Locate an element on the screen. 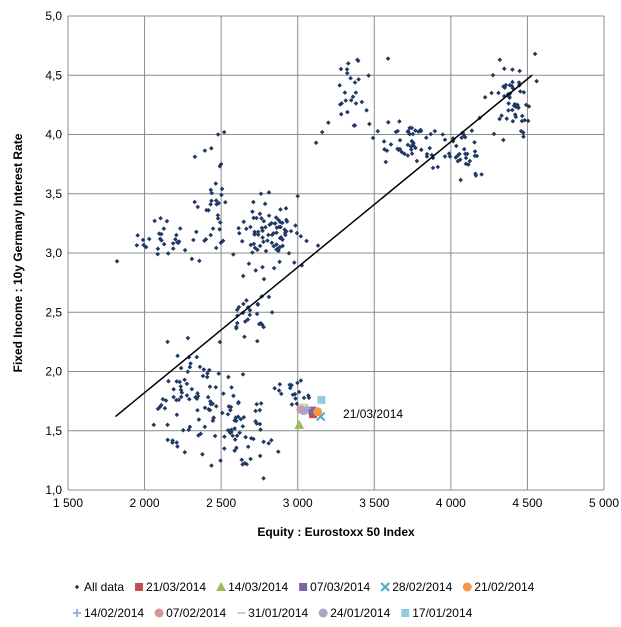  legend-label: 21/02/2014 is located at coordinates (504, 587).